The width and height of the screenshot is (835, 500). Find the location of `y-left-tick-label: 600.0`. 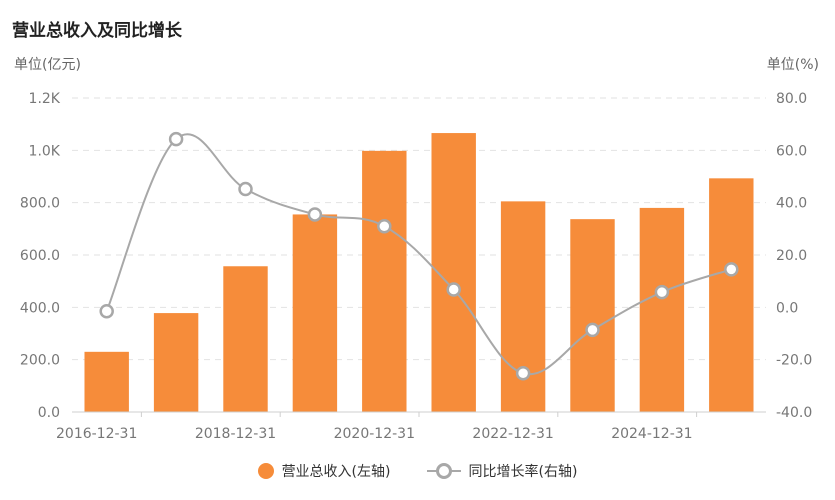

y-left-tick-label: 600.0 is located at coordinates (40, 256).